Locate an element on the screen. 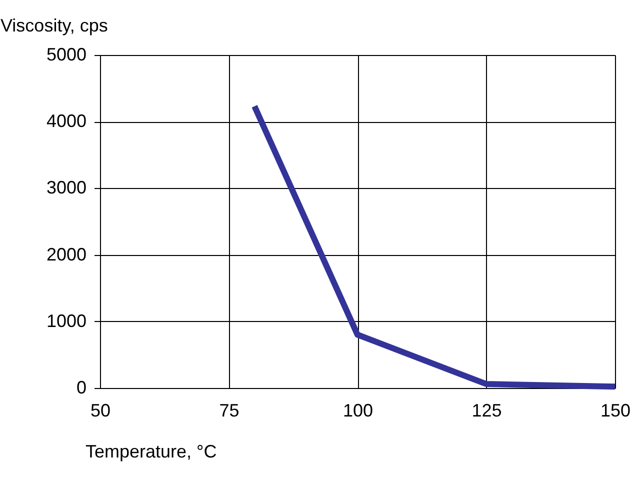 The height and width of the screenshot is (485, 639). y-tick-label: 5000 is located at coordinates (66, 54).